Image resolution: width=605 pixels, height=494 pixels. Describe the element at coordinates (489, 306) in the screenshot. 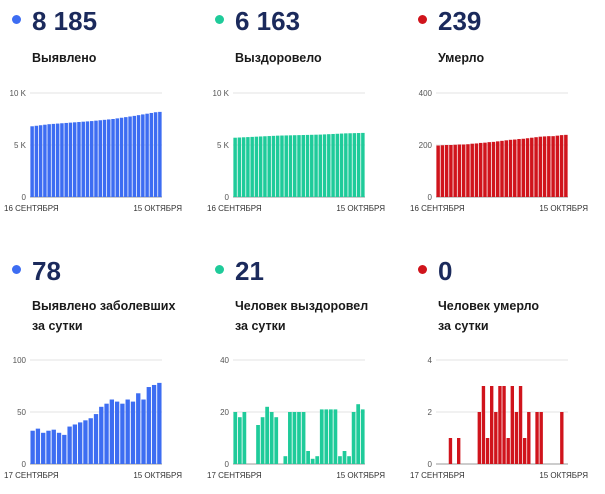

I see `daily-deaths-label-line1: Человек умерло` at that location.